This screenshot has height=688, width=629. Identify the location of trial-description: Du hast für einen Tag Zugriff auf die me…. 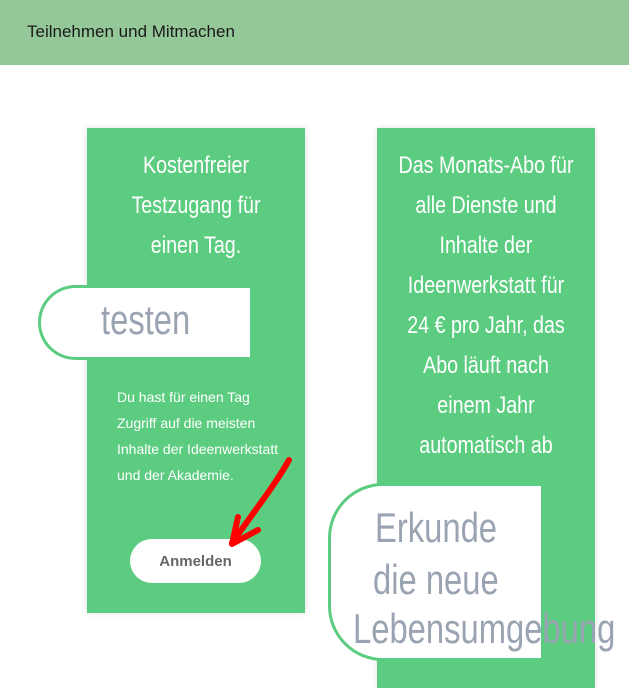
(198, 436).